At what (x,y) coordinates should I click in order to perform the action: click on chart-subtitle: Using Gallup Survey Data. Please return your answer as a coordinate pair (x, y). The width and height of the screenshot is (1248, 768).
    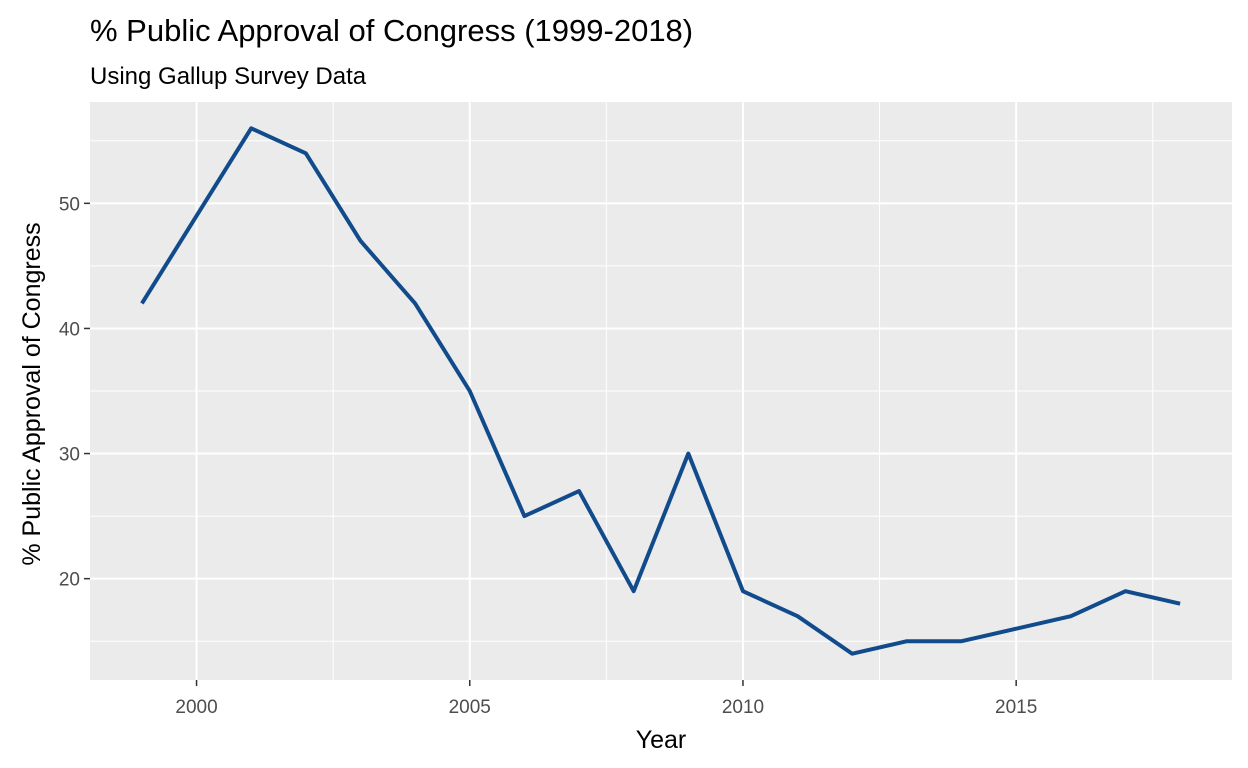
    Looking at the image, I should click on (228, 76).